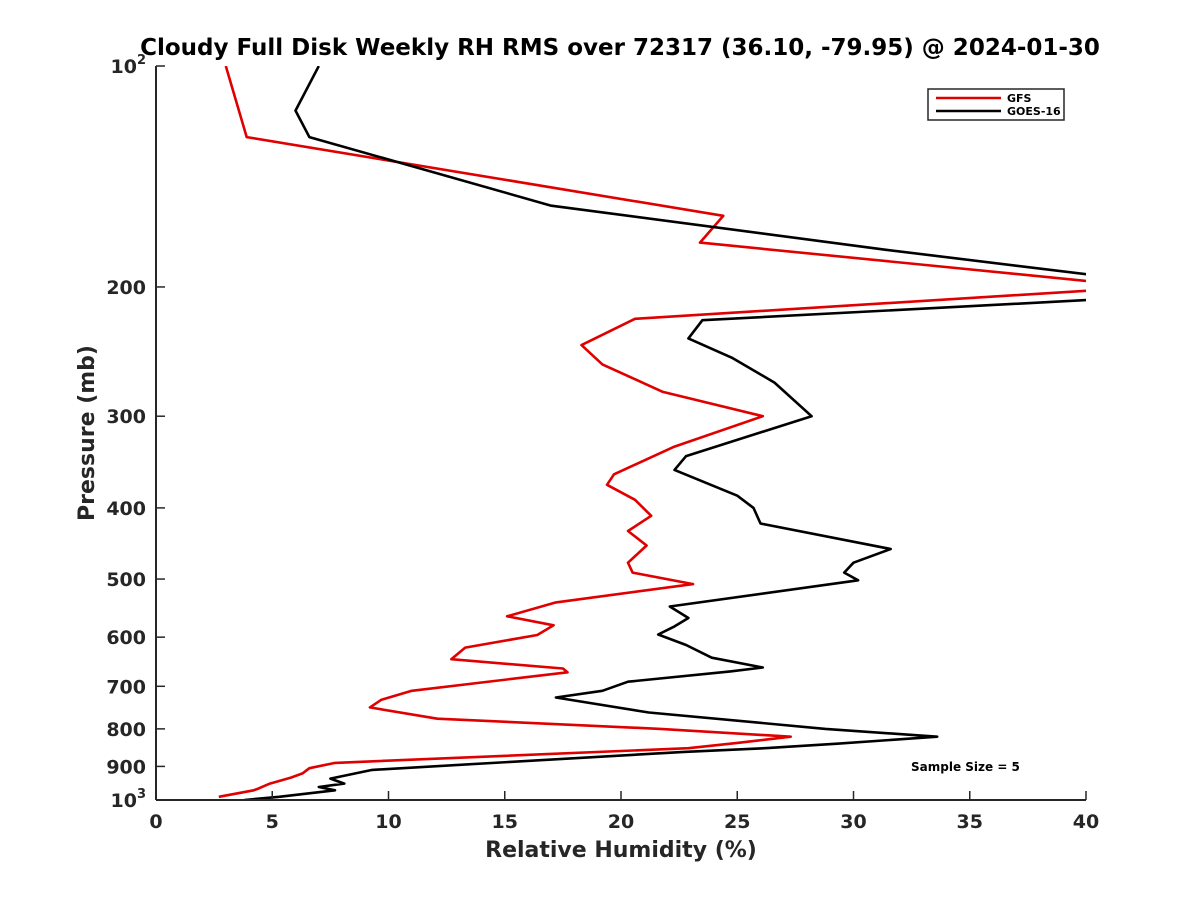 This screenshot has height=900, width=1200. Describe the element at coordinates (272, 822) in the screenshot. I see `x-tick-label: 5` at that location.